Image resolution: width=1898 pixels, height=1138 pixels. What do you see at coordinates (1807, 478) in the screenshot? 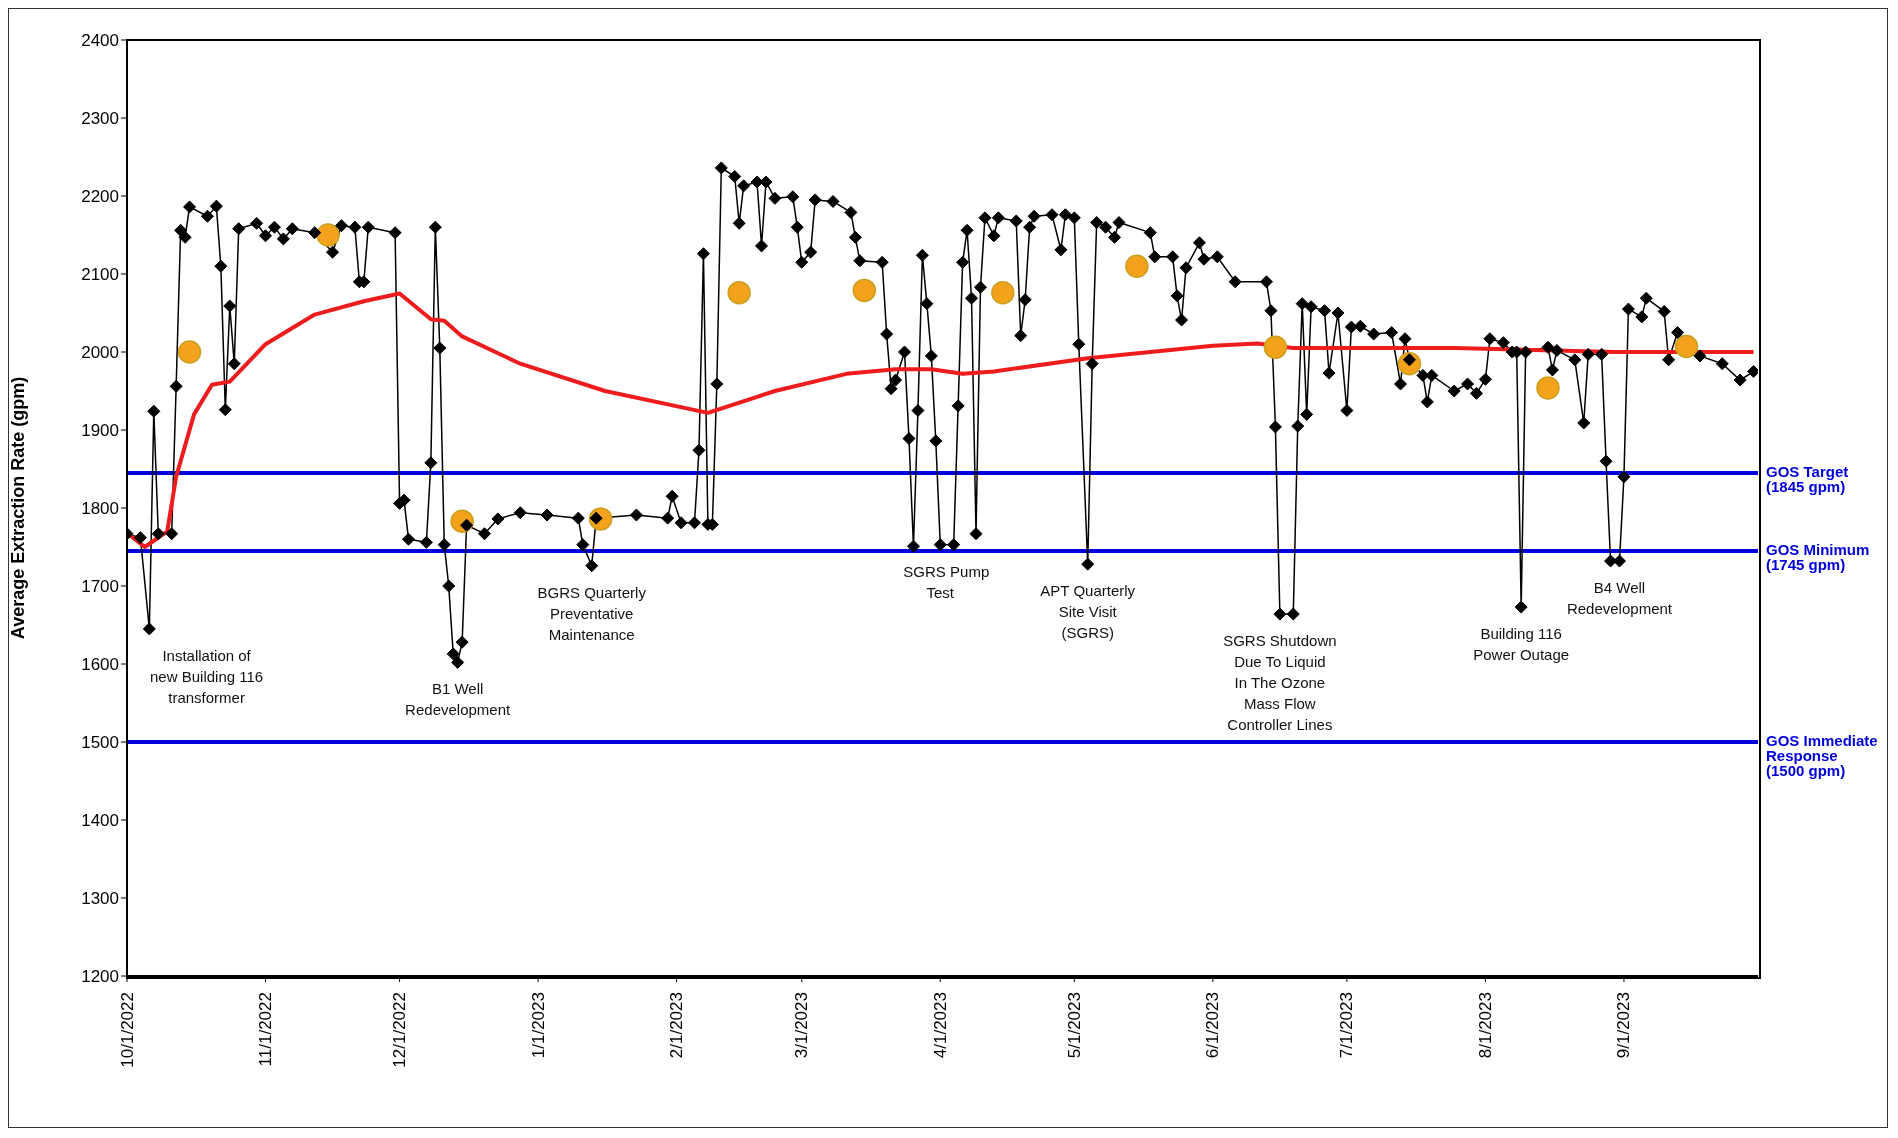
I see `ref-line-label: GOS Target (1845 gpm)` at bounding box center [1807, 478].